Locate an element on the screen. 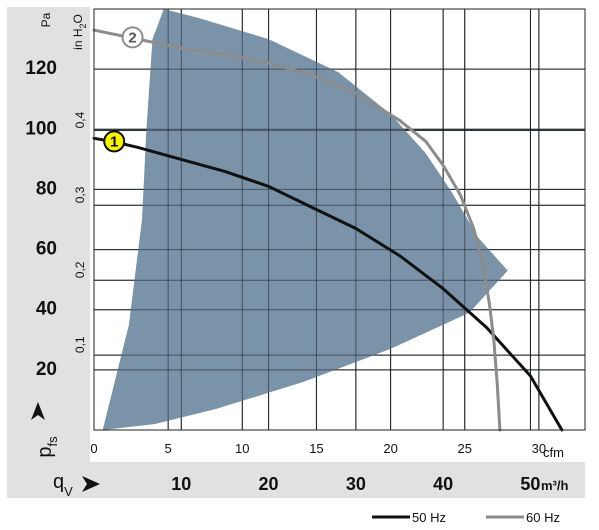 The width and height of the screenshot is (599, 530). inh2o-tick-labels: 0,1 0,2 0,3 0,4 is located at coordinates (80, 232).